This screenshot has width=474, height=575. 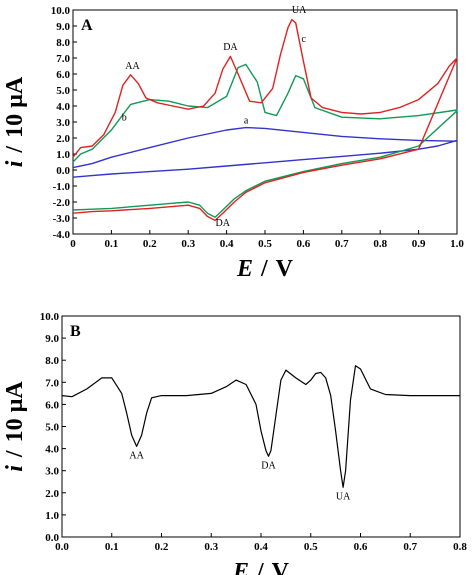 What do you see at coordinates (87, 25) in the screenshot?
I see `panel-label: A` at bounding box center [87, 25].